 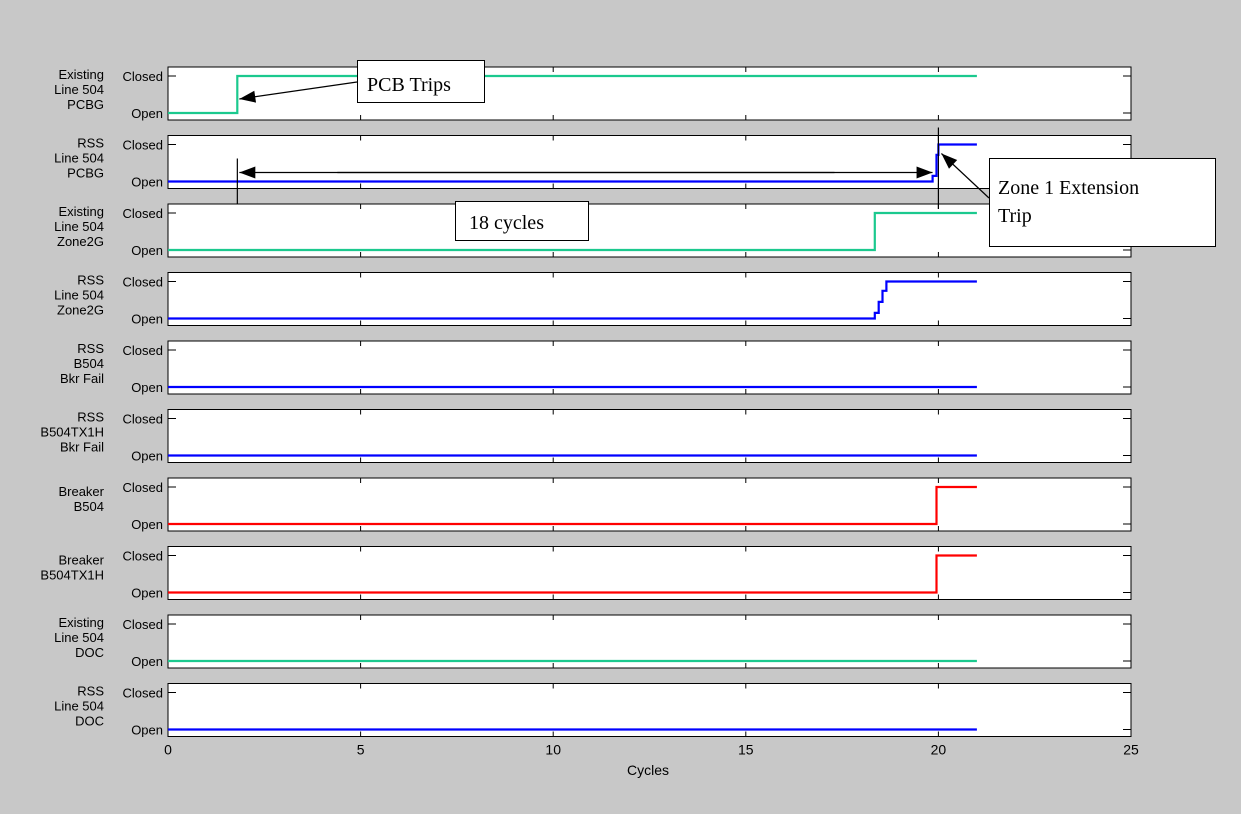 What do you see at coordinates (168, 750) in the screenshot?
I see `x-tick-label: 0` at bounding box center [168, 750].